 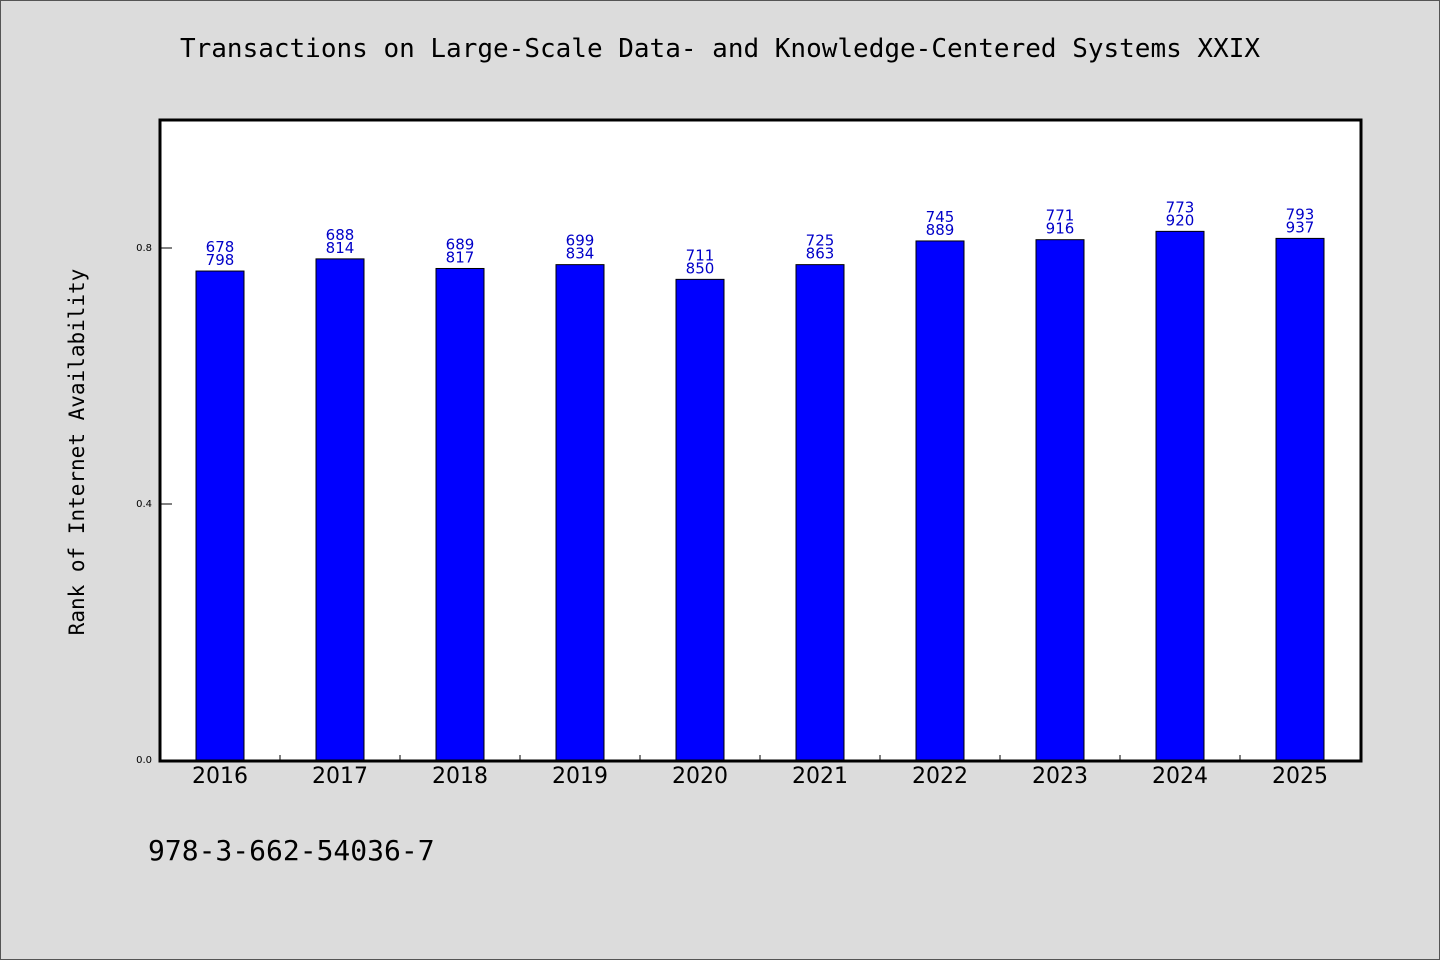 What do you see at coordinates (1060, 500) in the screenshot?
I see `bar-2023` at bounding box center [1060, 500].